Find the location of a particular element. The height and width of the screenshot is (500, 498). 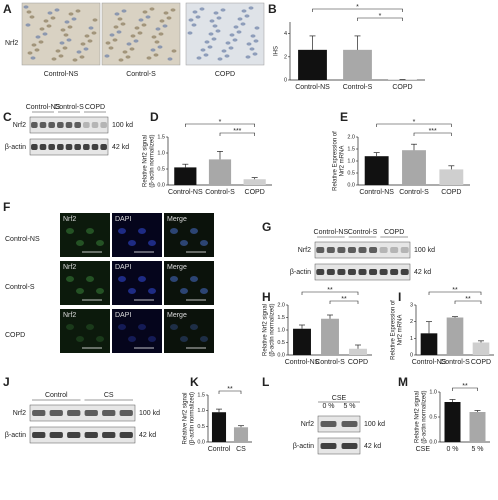

significance-label: *** is located at coordinates (237, 131).